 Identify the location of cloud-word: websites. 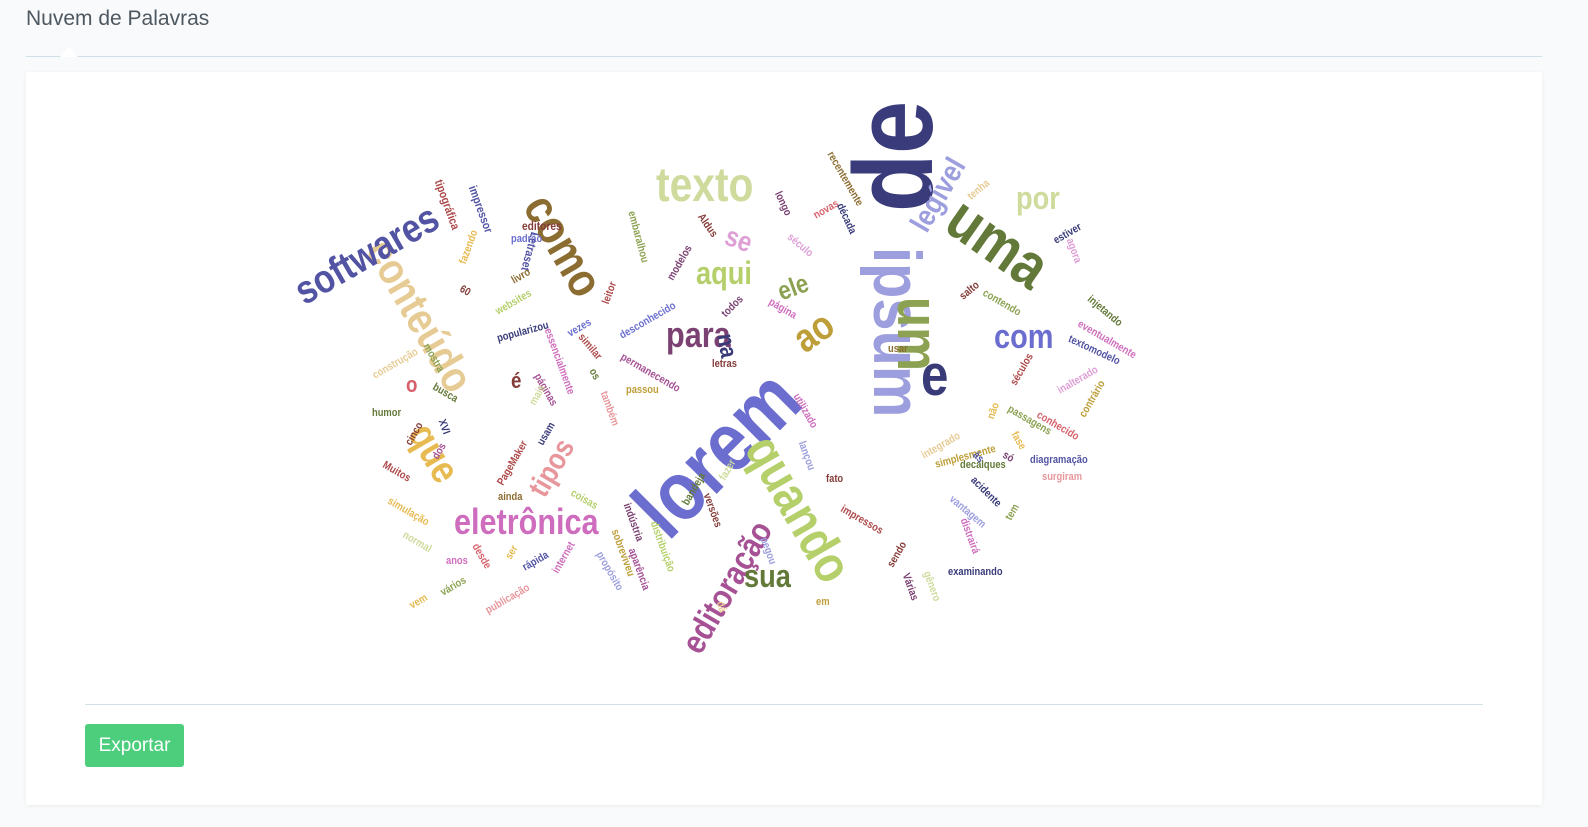
(513, 302).